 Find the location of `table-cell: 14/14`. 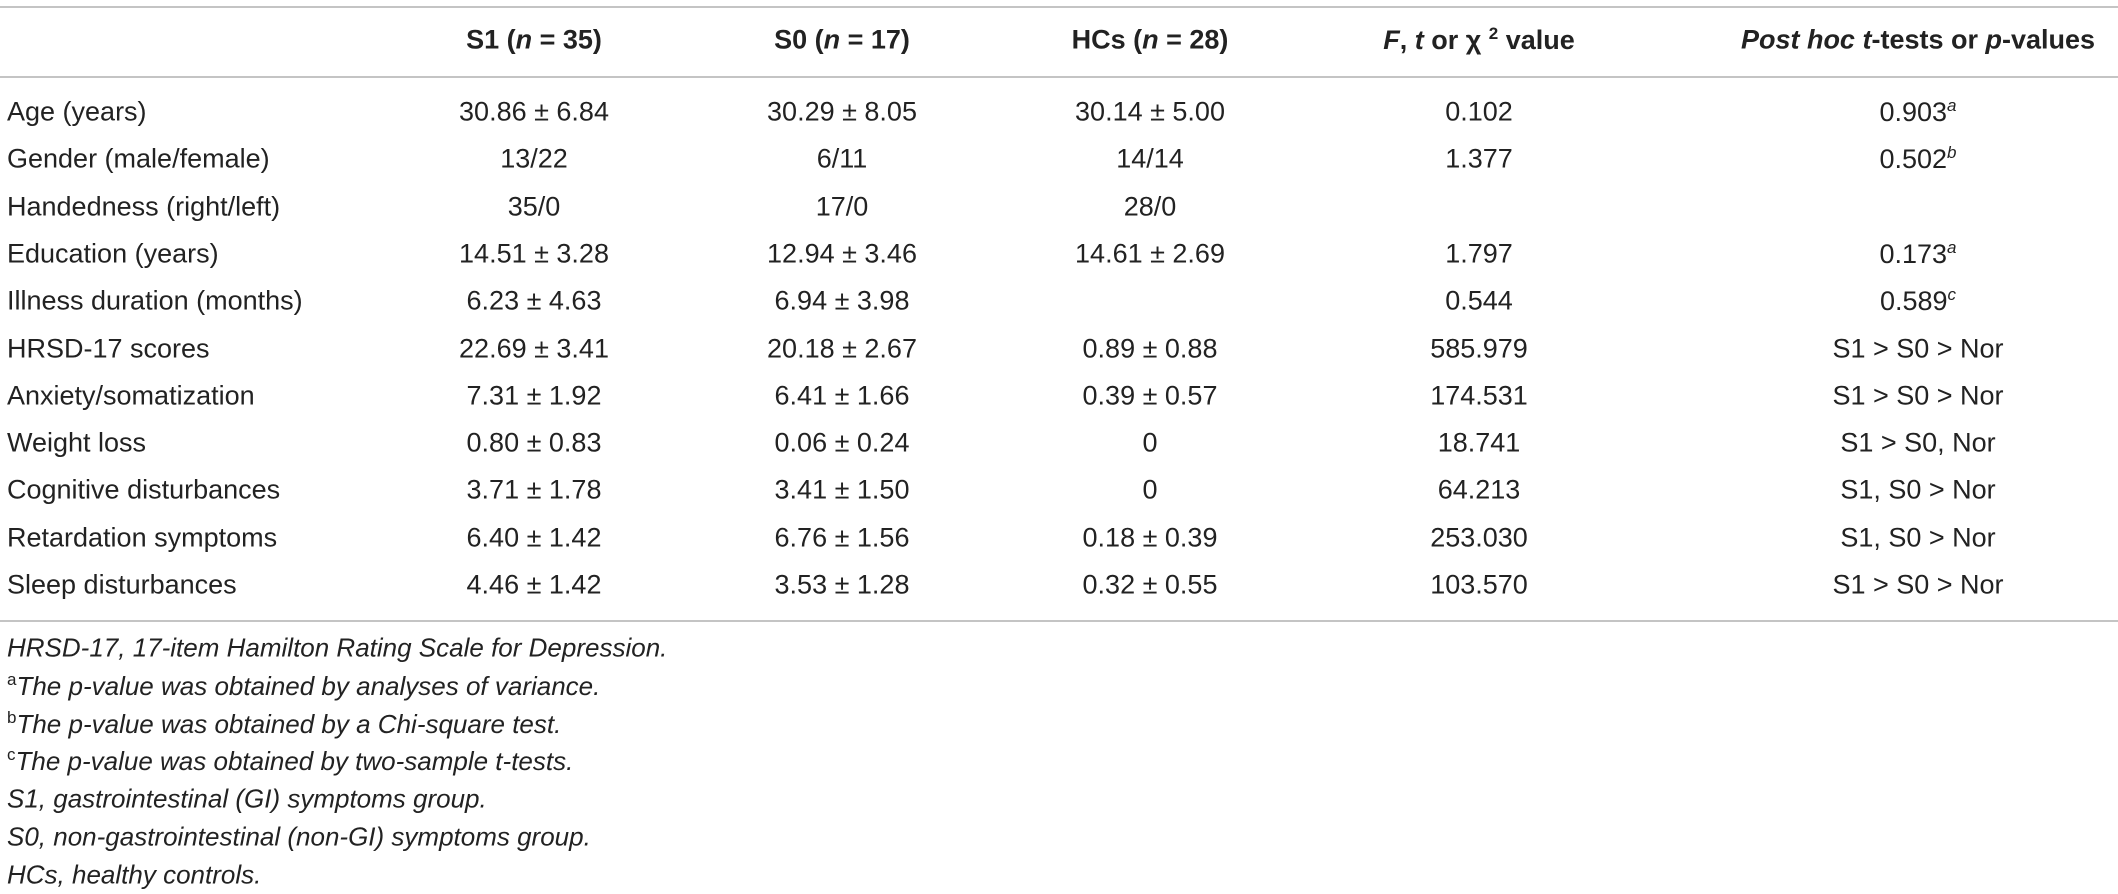

table-cell: 14/14 is located at coordinates (1150, 158).